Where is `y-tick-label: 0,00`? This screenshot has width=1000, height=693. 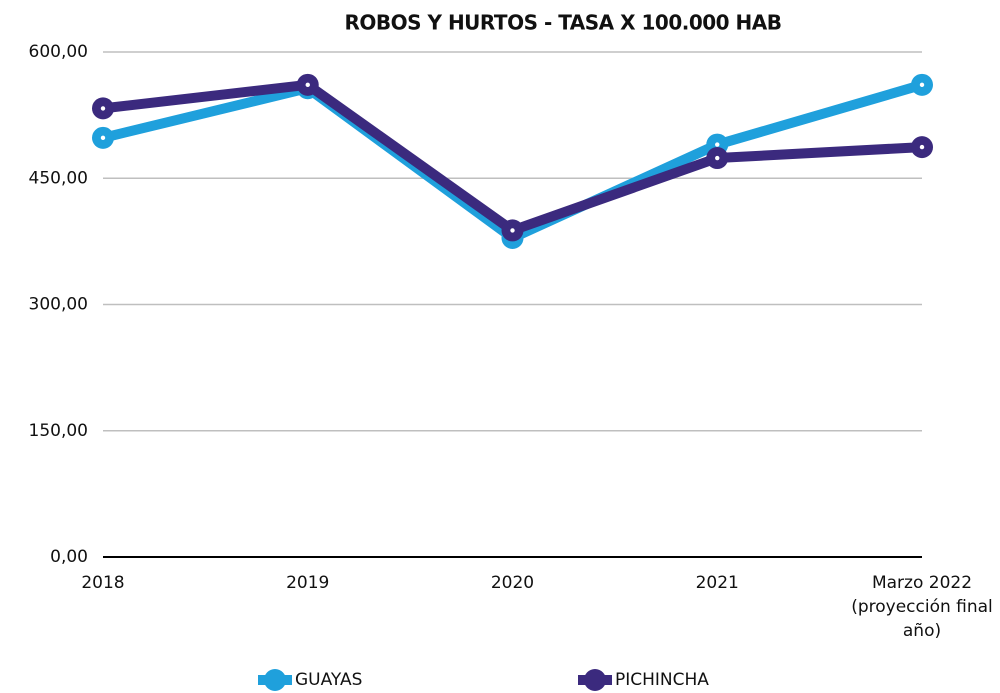
y-tick-label: 0,00 is located at coordinates (69, 557).